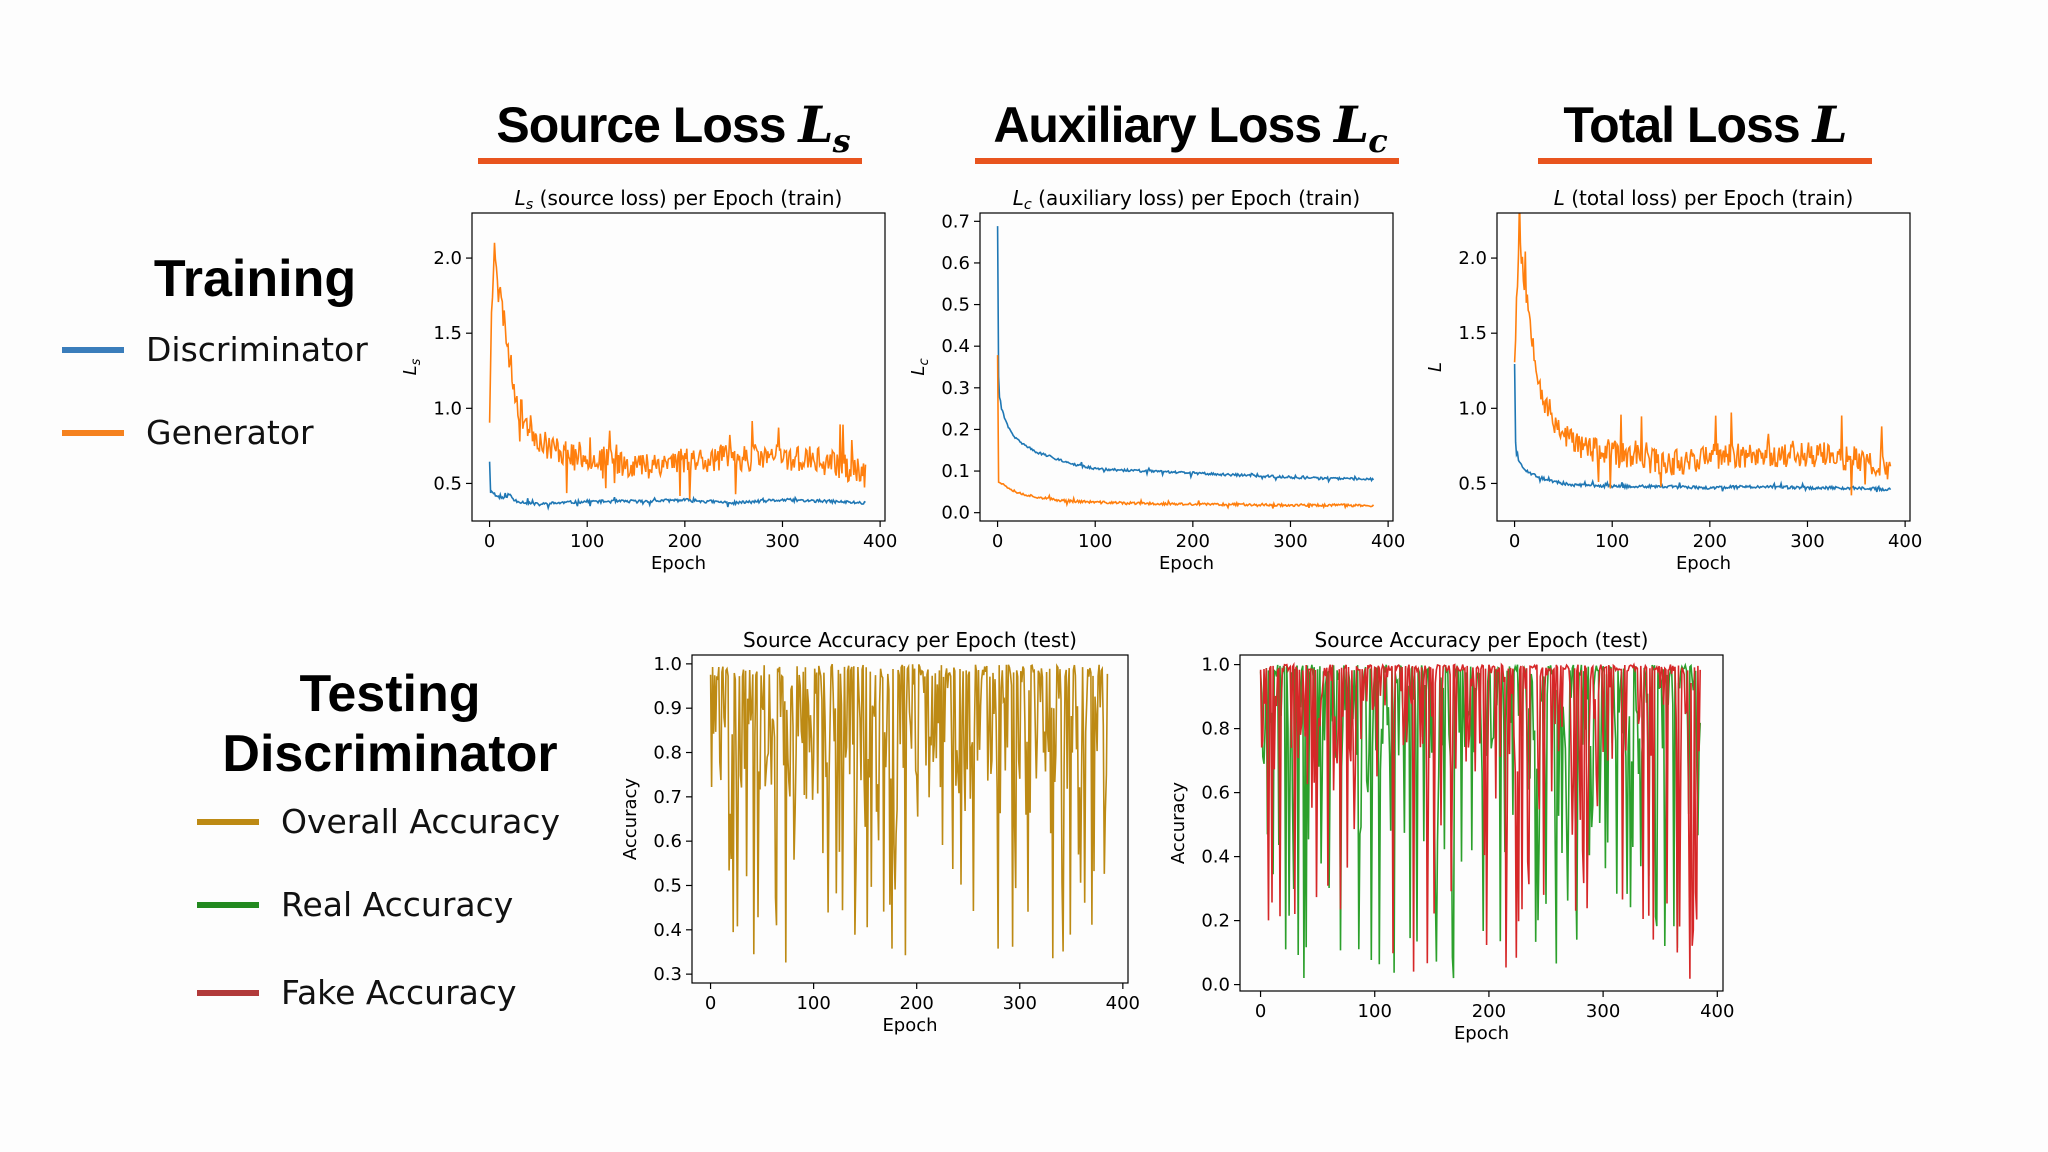  What do you see at coordinates (228, 992) in the screenshot?
I see `legend-fake-accuracy-swatch` at bounding box center [228, 992].